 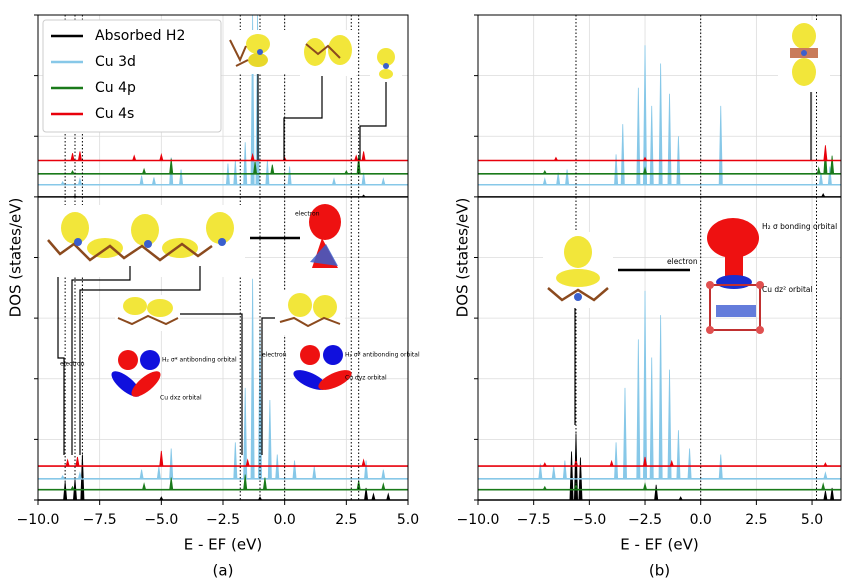 I want to click on x-tick-label: 0.0, so click(x=285, y=520).